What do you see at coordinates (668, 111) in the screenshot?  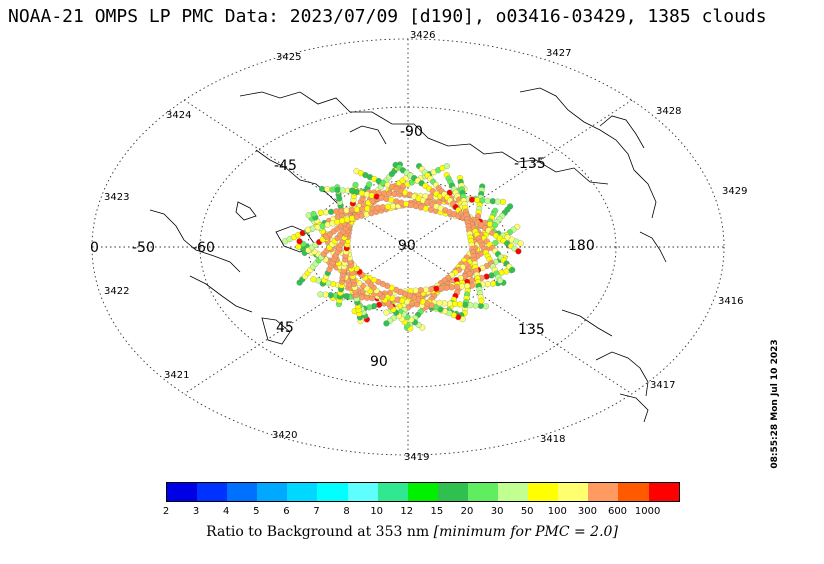 I see `orbit-label: 3428` at bounding box center [668, 111].